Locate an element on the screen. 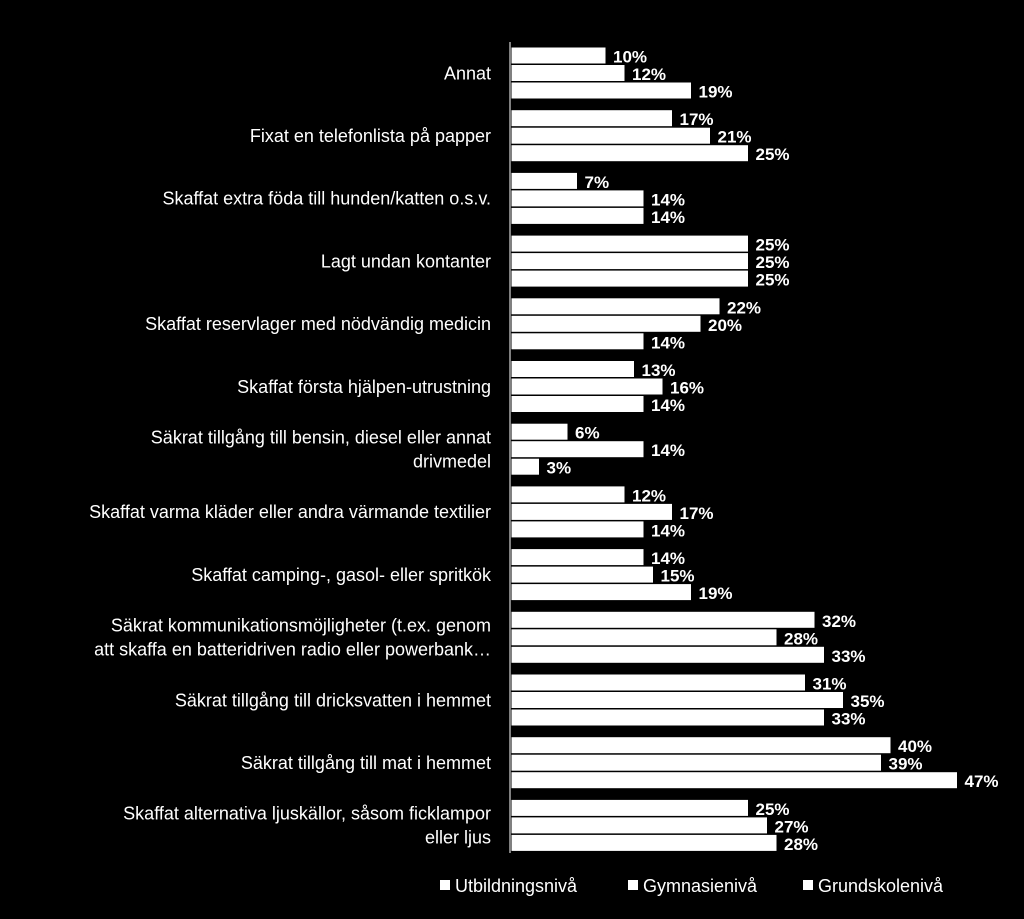 The image size is (1024, 919). category-label-line: Annat is located at coordinates (467, 73).